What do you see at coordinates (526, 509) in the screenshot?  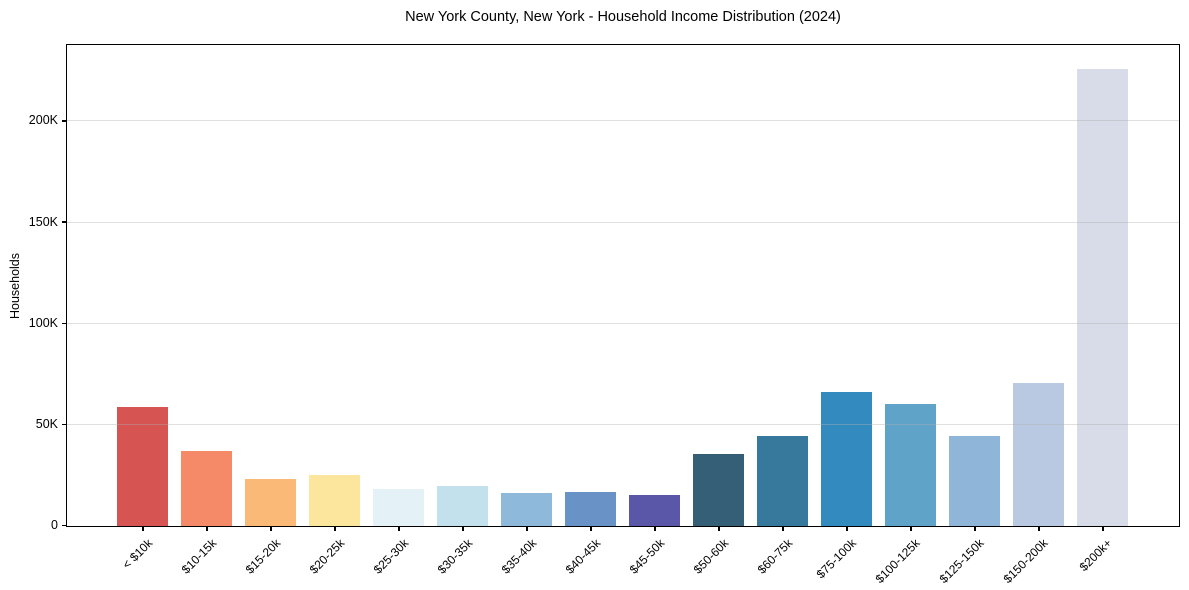 I see `bar-$35-40k` at bounding box center [526, 509].